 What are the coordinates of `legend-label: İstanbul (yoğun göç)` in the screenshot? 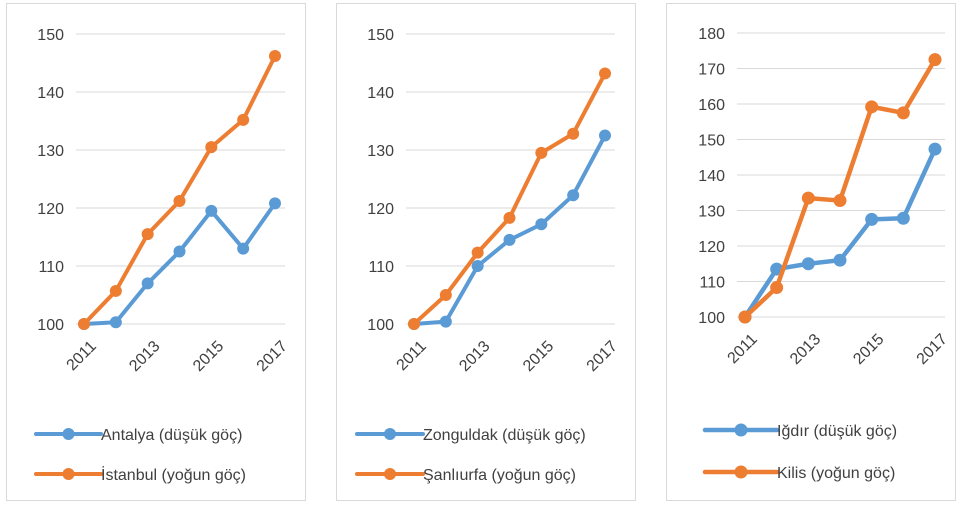 It's located at (173, 474).